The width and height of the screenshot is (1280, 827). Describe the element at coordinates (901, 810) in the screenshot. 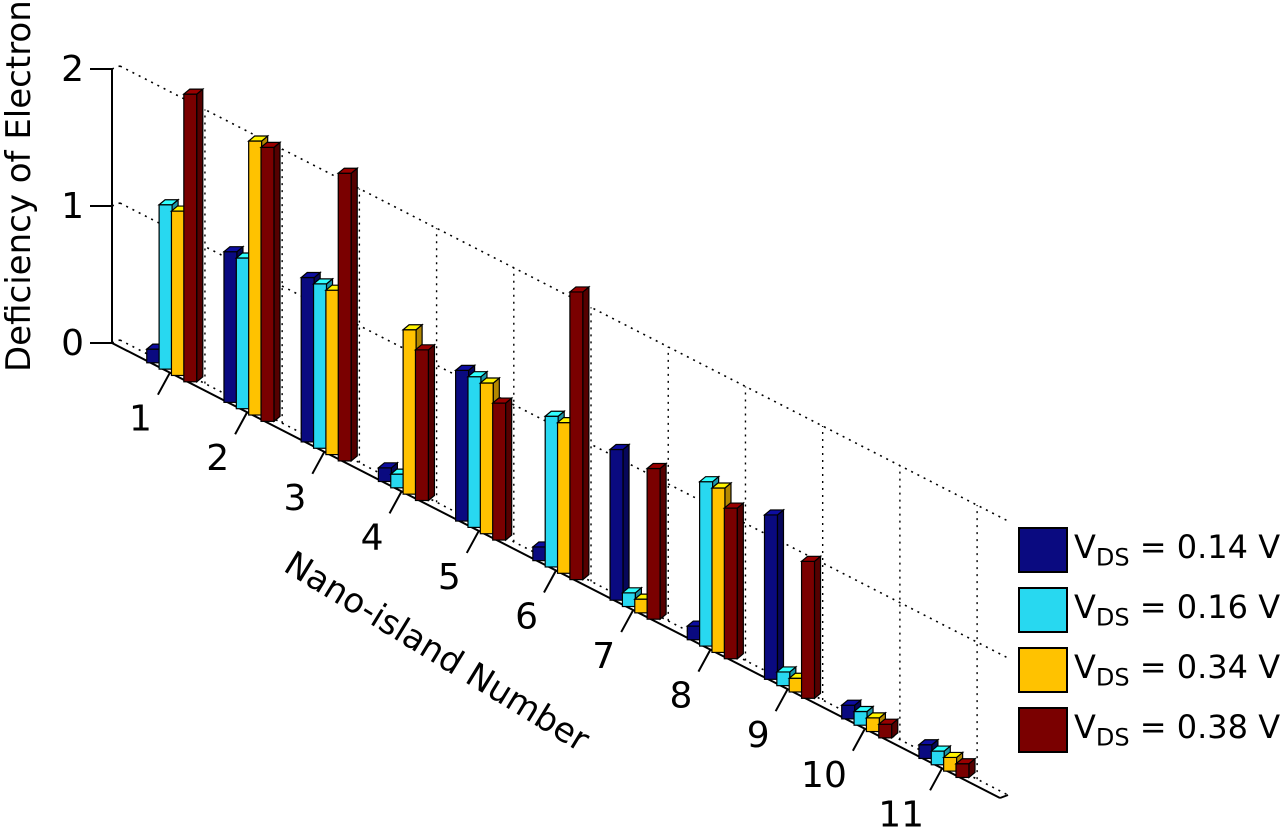

I see `x-tick-label: 11` at that location.